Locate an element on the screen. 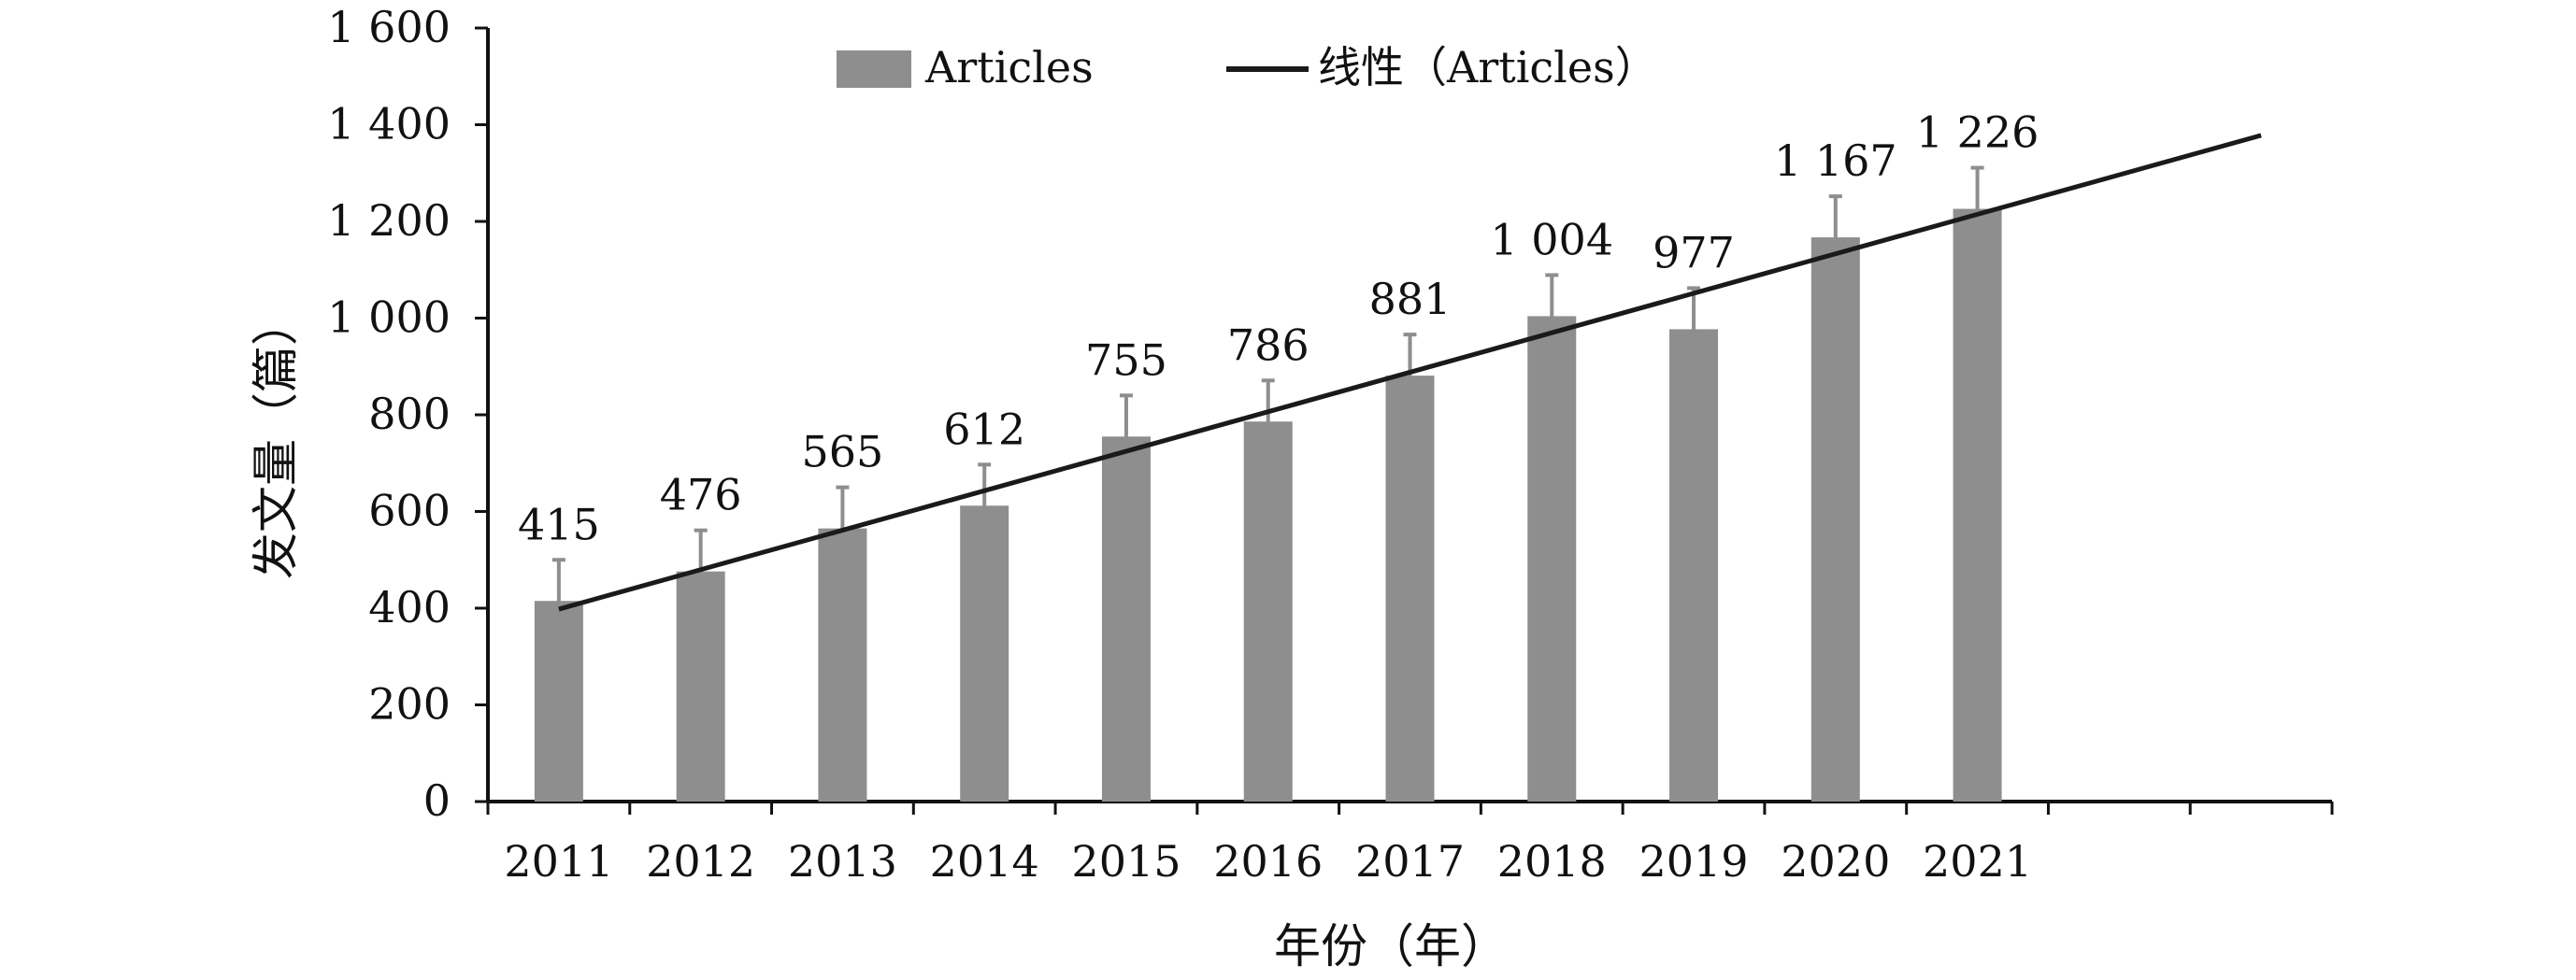 This screenshot has height=980, width=2576. x-tick-label: 2013 is located at coordinates (842, 862).